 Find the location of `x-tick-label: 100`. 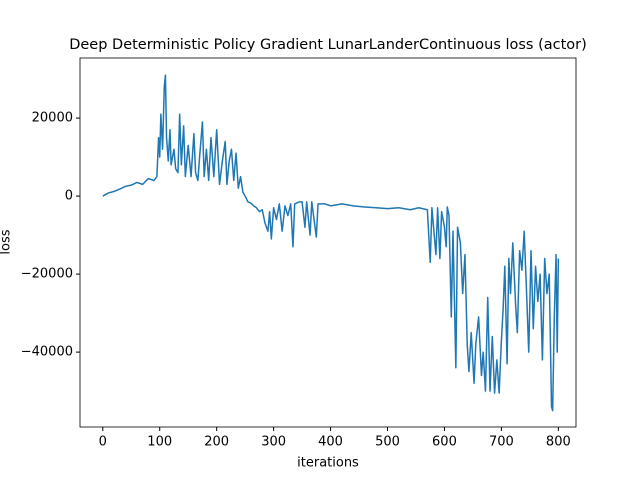

x-tick-label: 100 is located at coordinates (159, 442).